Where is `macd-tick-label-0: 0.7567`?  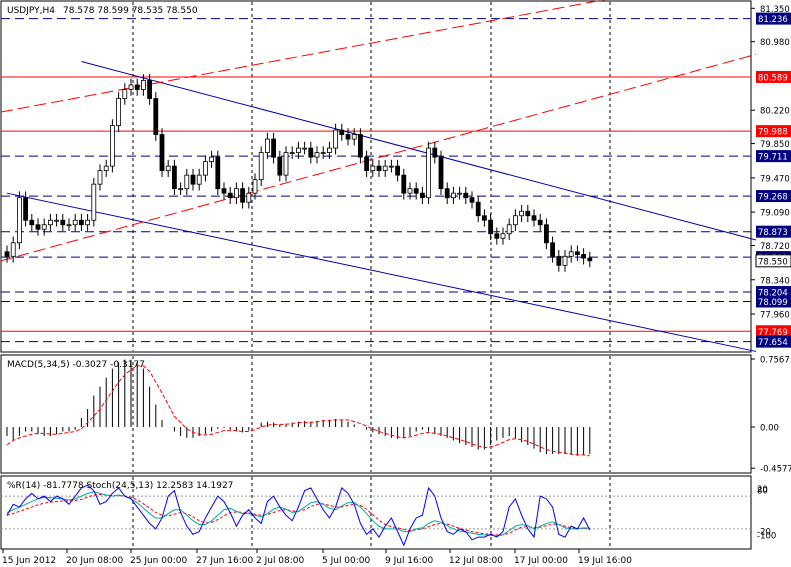 macd-tick-label-0: 0.7567 is located at coordinates (775, 360).